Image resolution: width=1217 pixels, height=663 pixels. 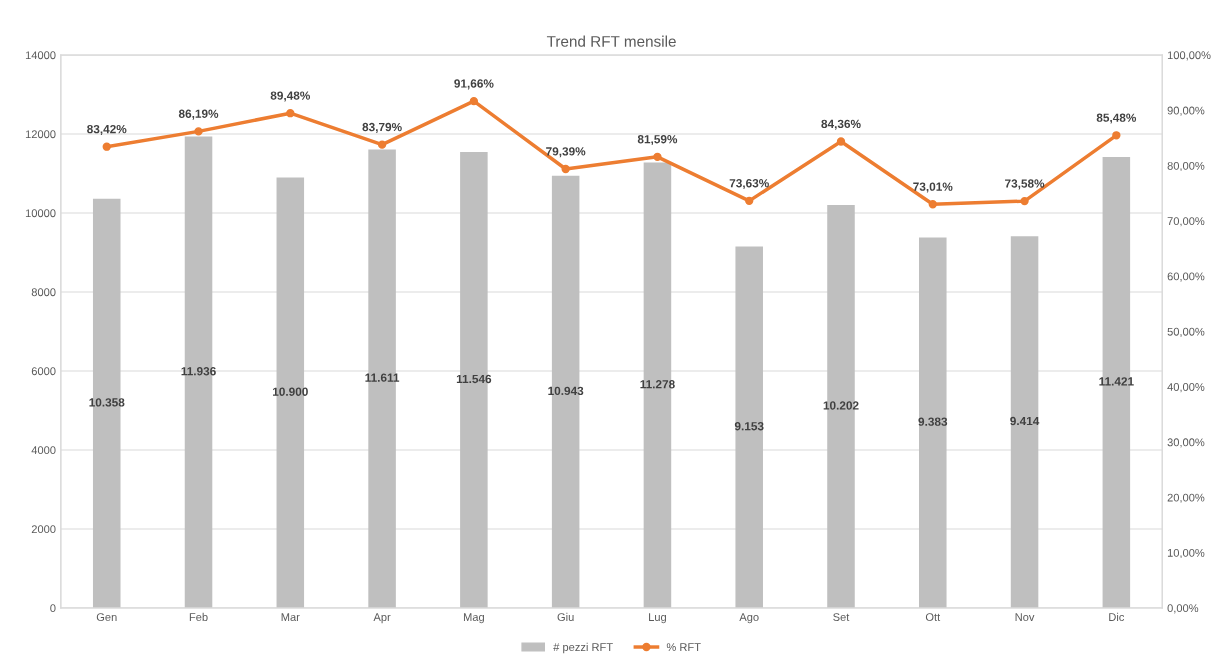 I want to click on y-tick-label: 10000, so click(x=40, y=213).